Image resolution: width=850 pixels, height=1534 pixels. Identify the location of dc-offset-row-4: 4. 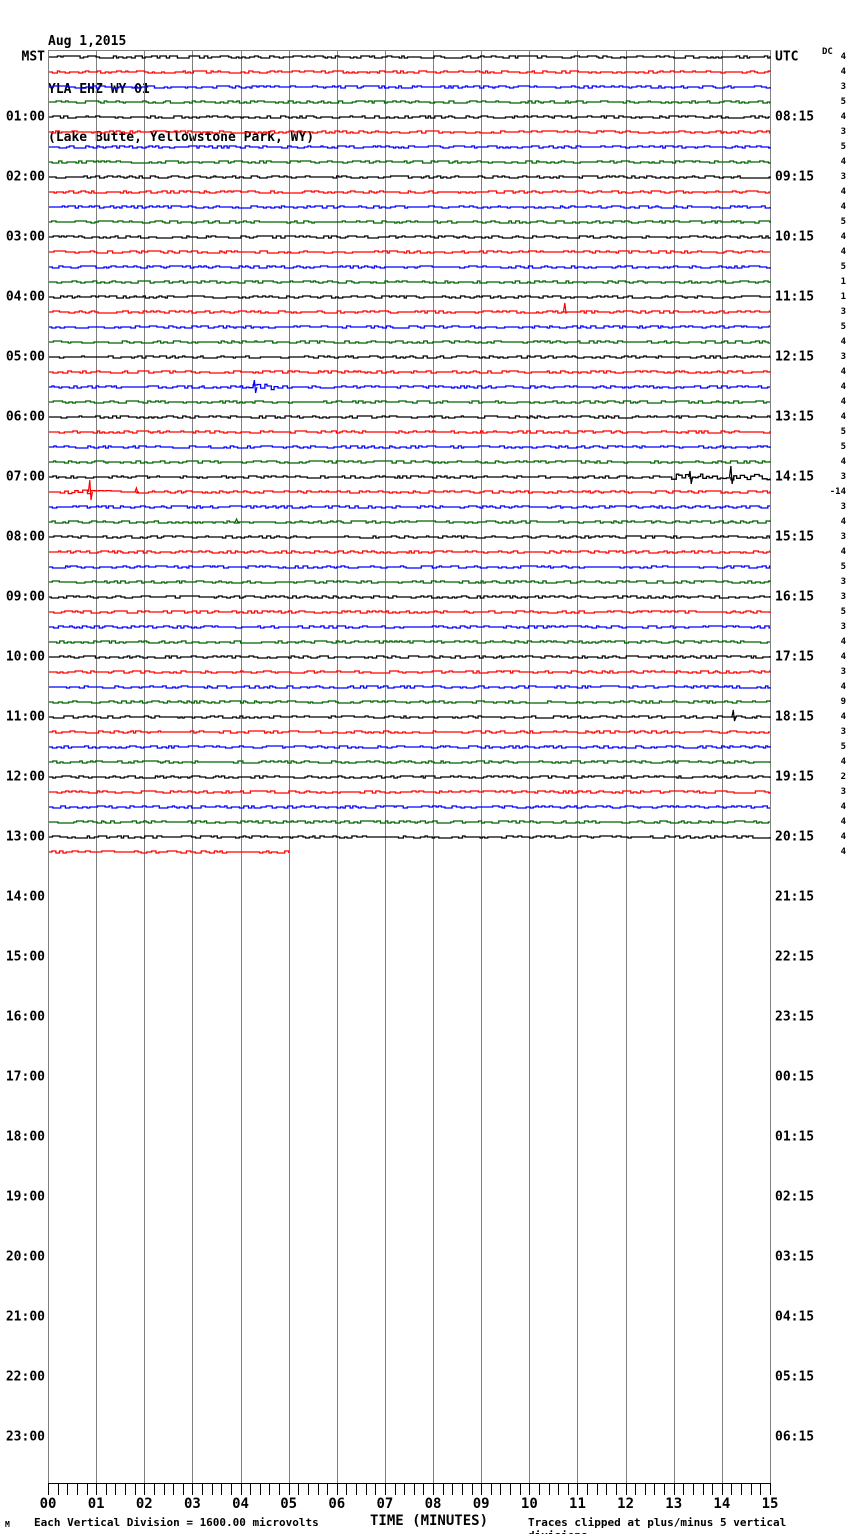
(843, 117).